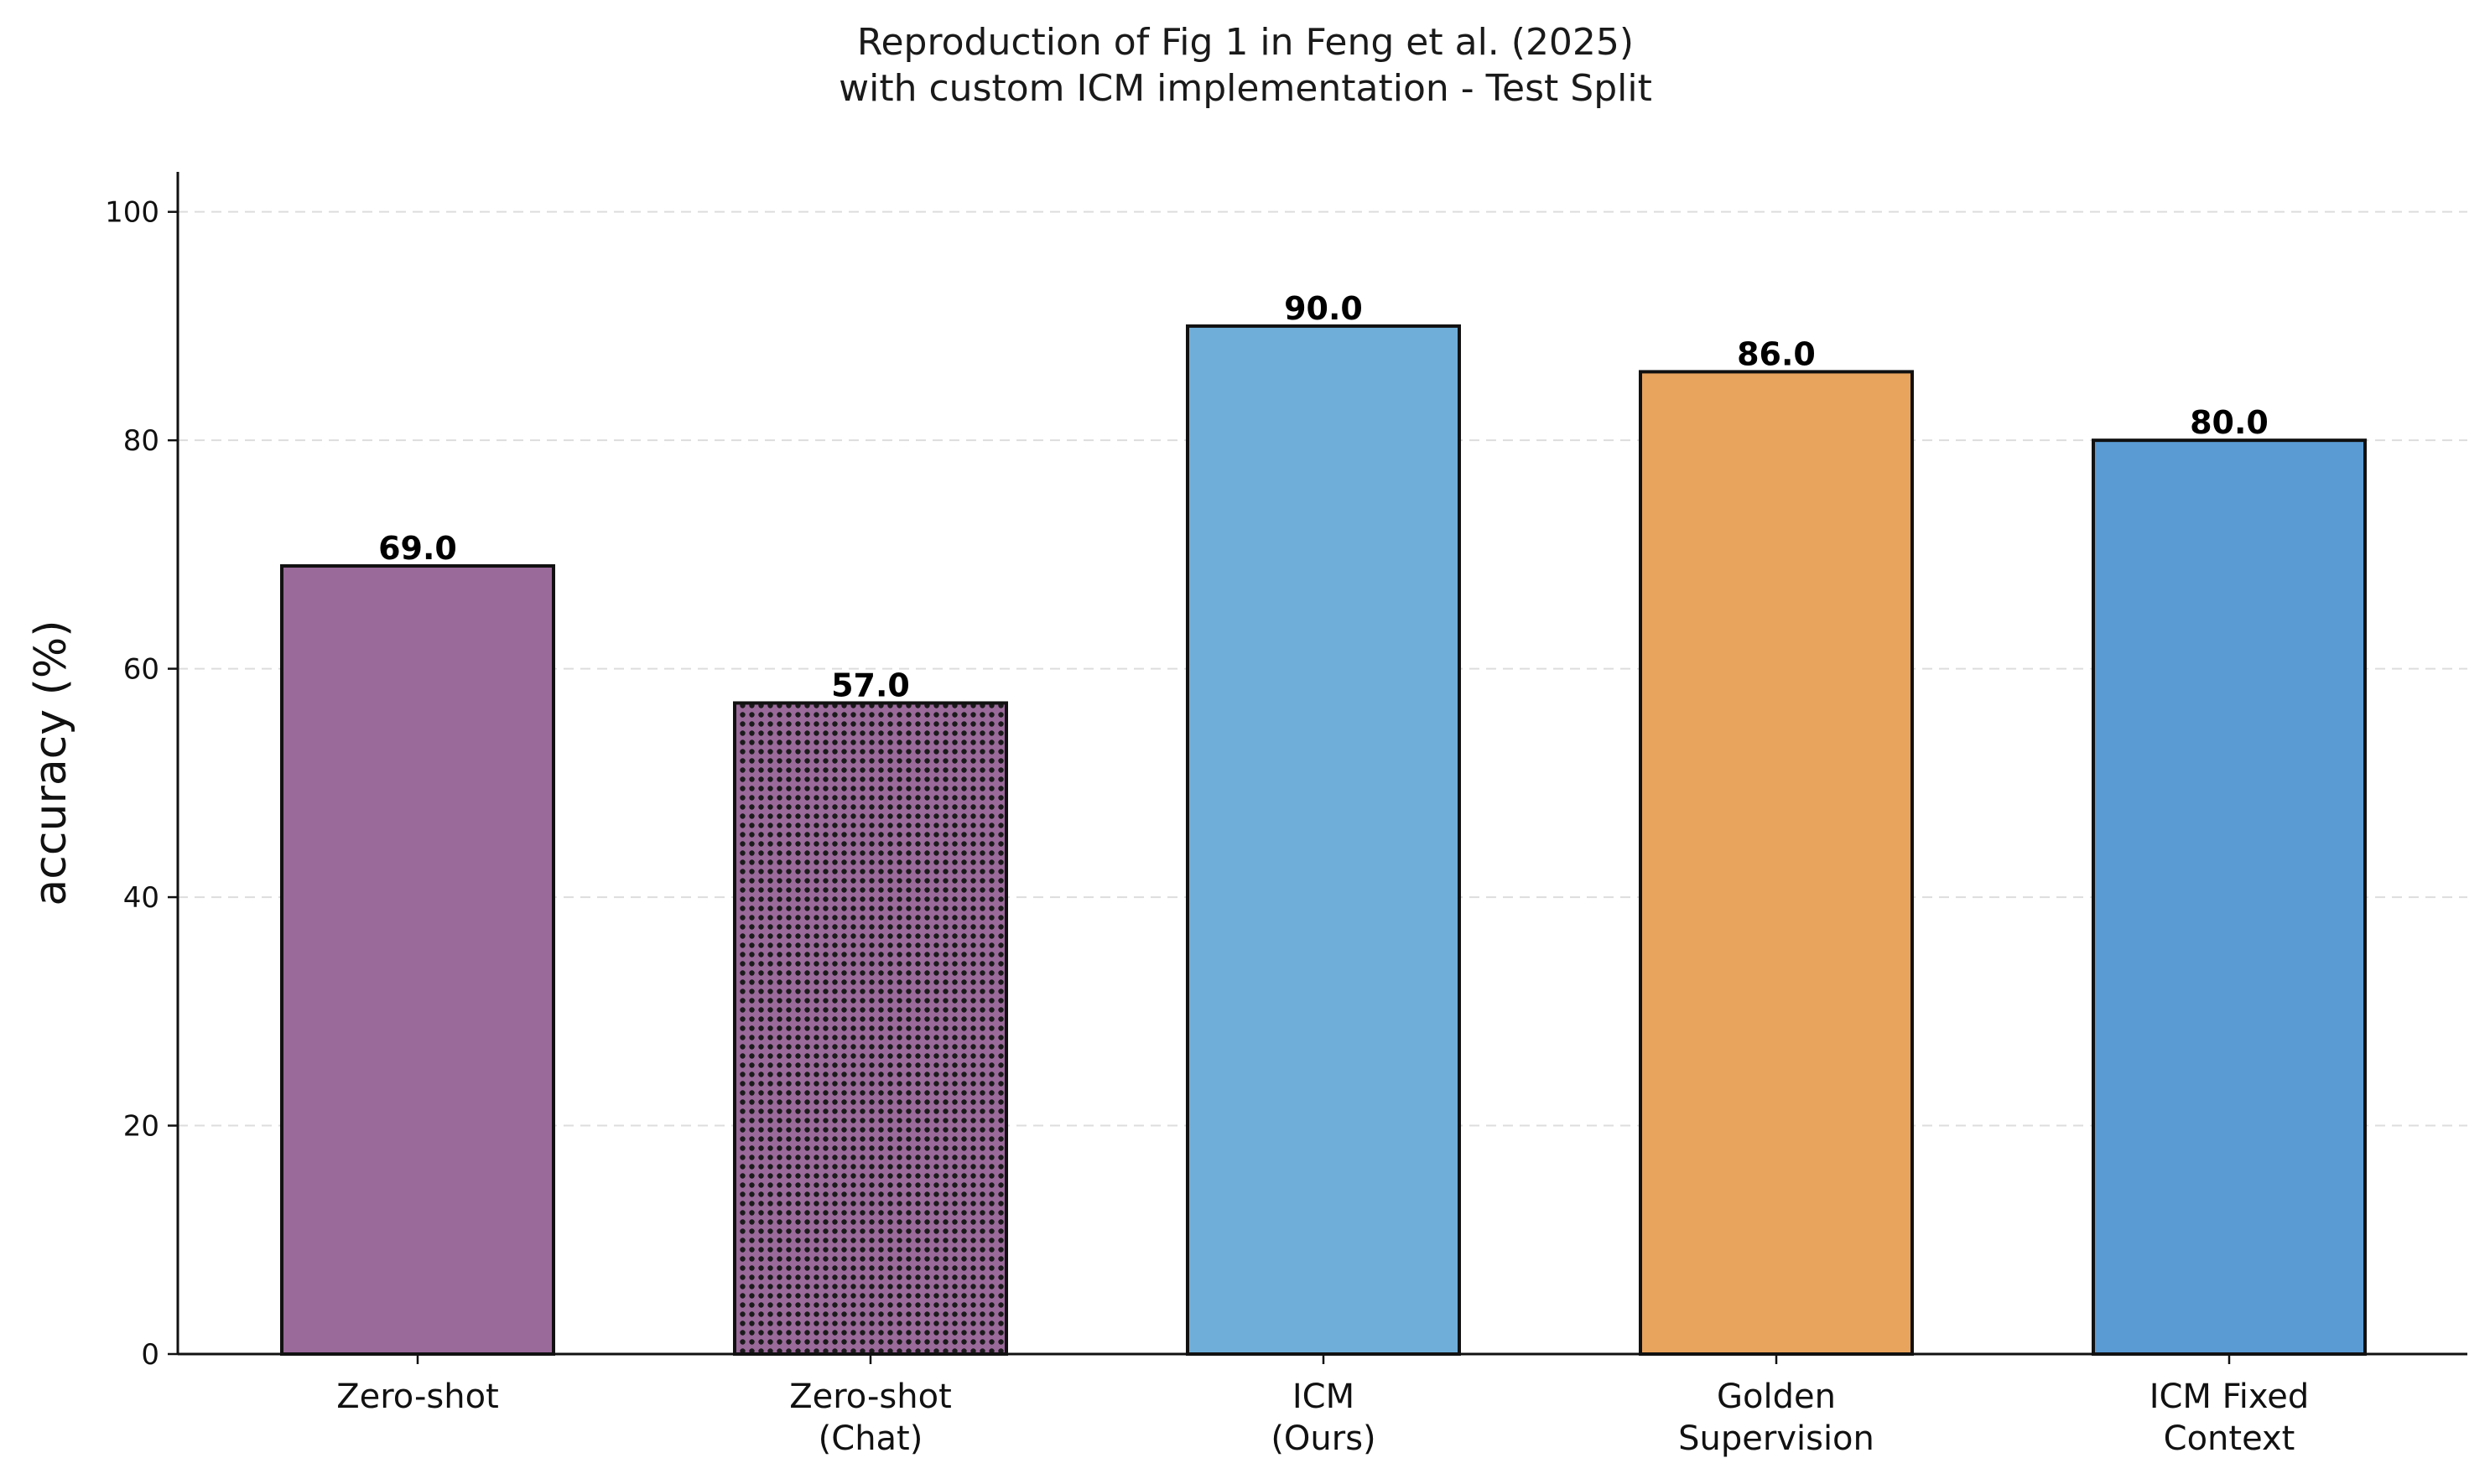 The width and height of the screenshot is (2490, 1484). What do you see at coordinates (141, 784) in the screenshot?
I see `y-ticks: 0 20 40 60 80 100` at bounding box center [141, 784].